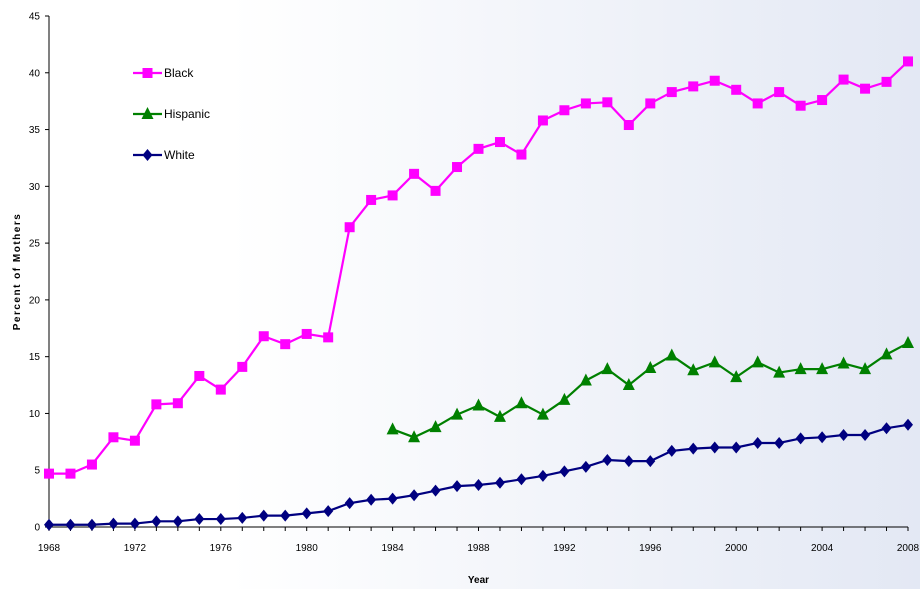  I want to click on legend-label-white: White, so click(179, 155).